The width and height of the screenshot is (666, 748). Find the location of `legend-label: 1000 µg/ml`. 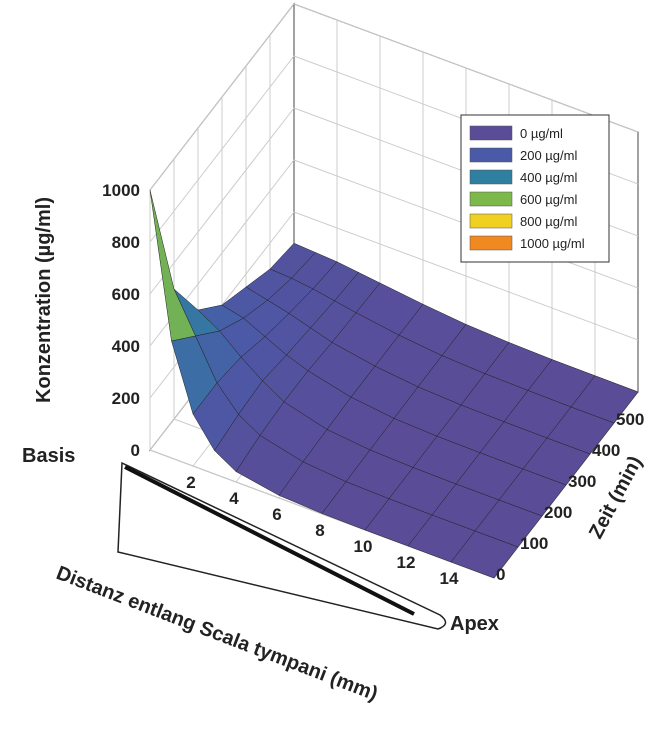

legend-label: 1000 µg/ml is located at coordinates (552, 243).